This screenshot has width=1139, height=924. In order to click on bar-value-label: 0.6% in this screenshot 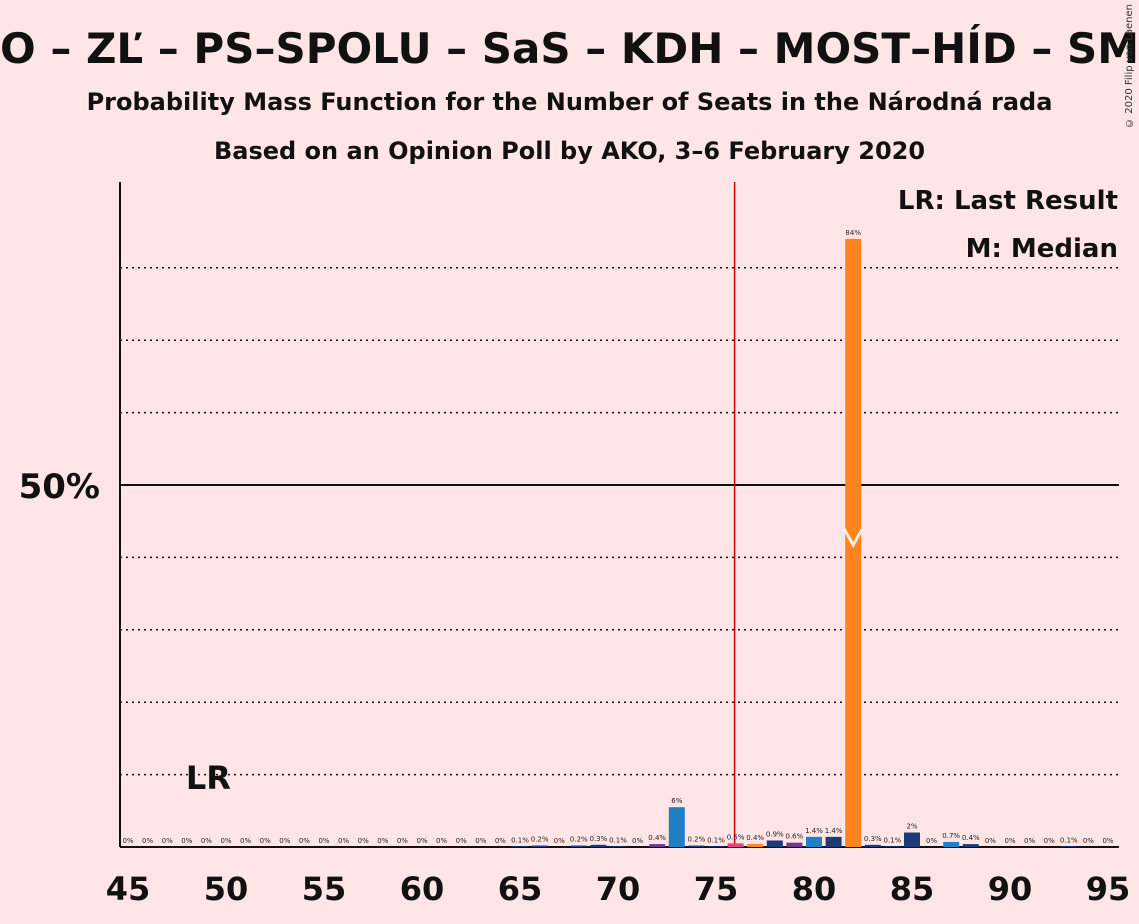, I will do `click(795, 837)`.